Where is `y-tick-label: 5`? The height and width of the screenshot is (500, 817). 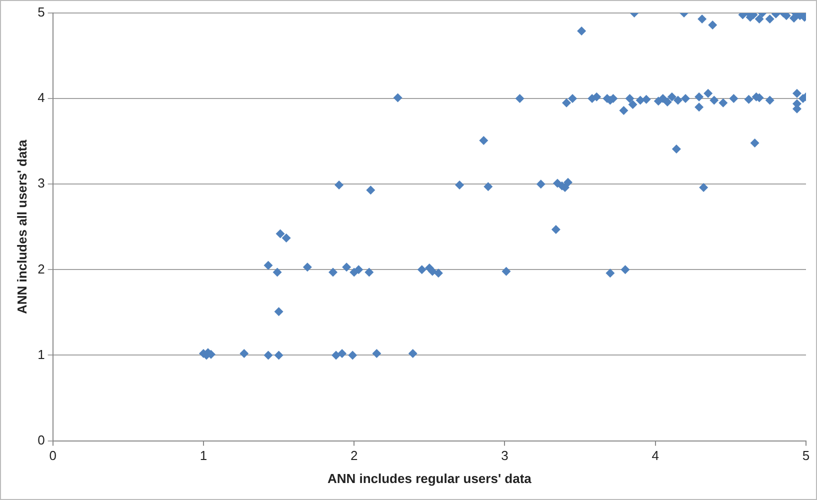 y-tick-label: 5 is located at coordinates (41, 12).